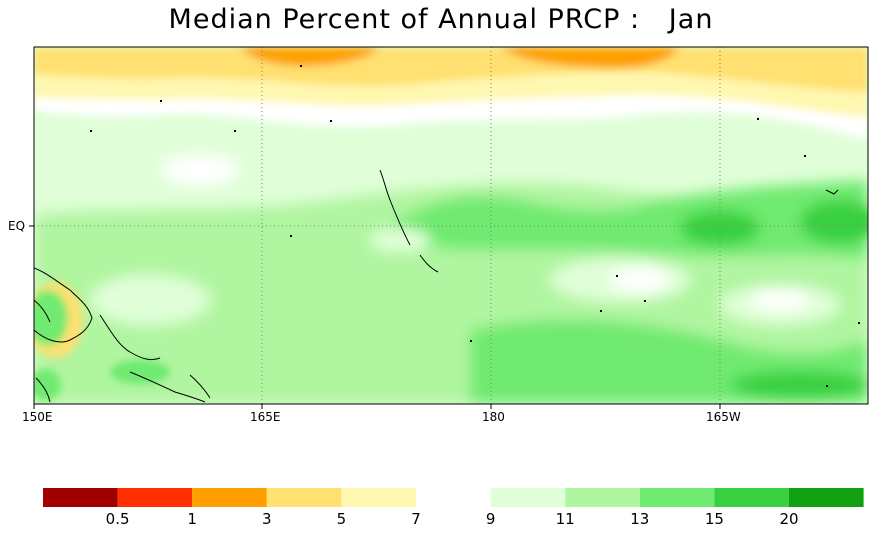 The width and height of the screenshot is (882, 534). What do you see at coordinates (565, 519) in the screenshot?
I see `colorbar-label-6: 11` at bounding box center [565, 519].